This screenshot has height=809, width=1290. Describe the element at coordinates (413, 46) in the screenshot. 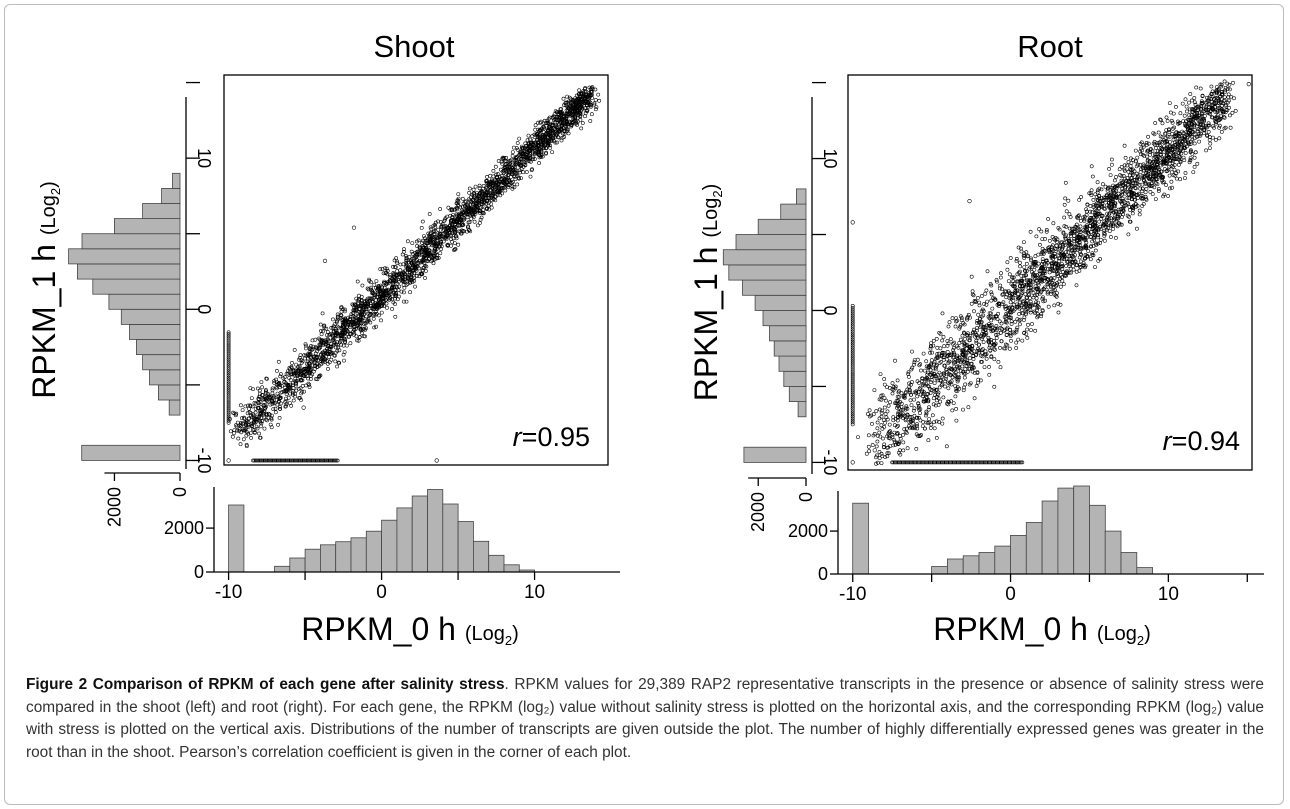

I see `panel-title: Shoot` at that location.